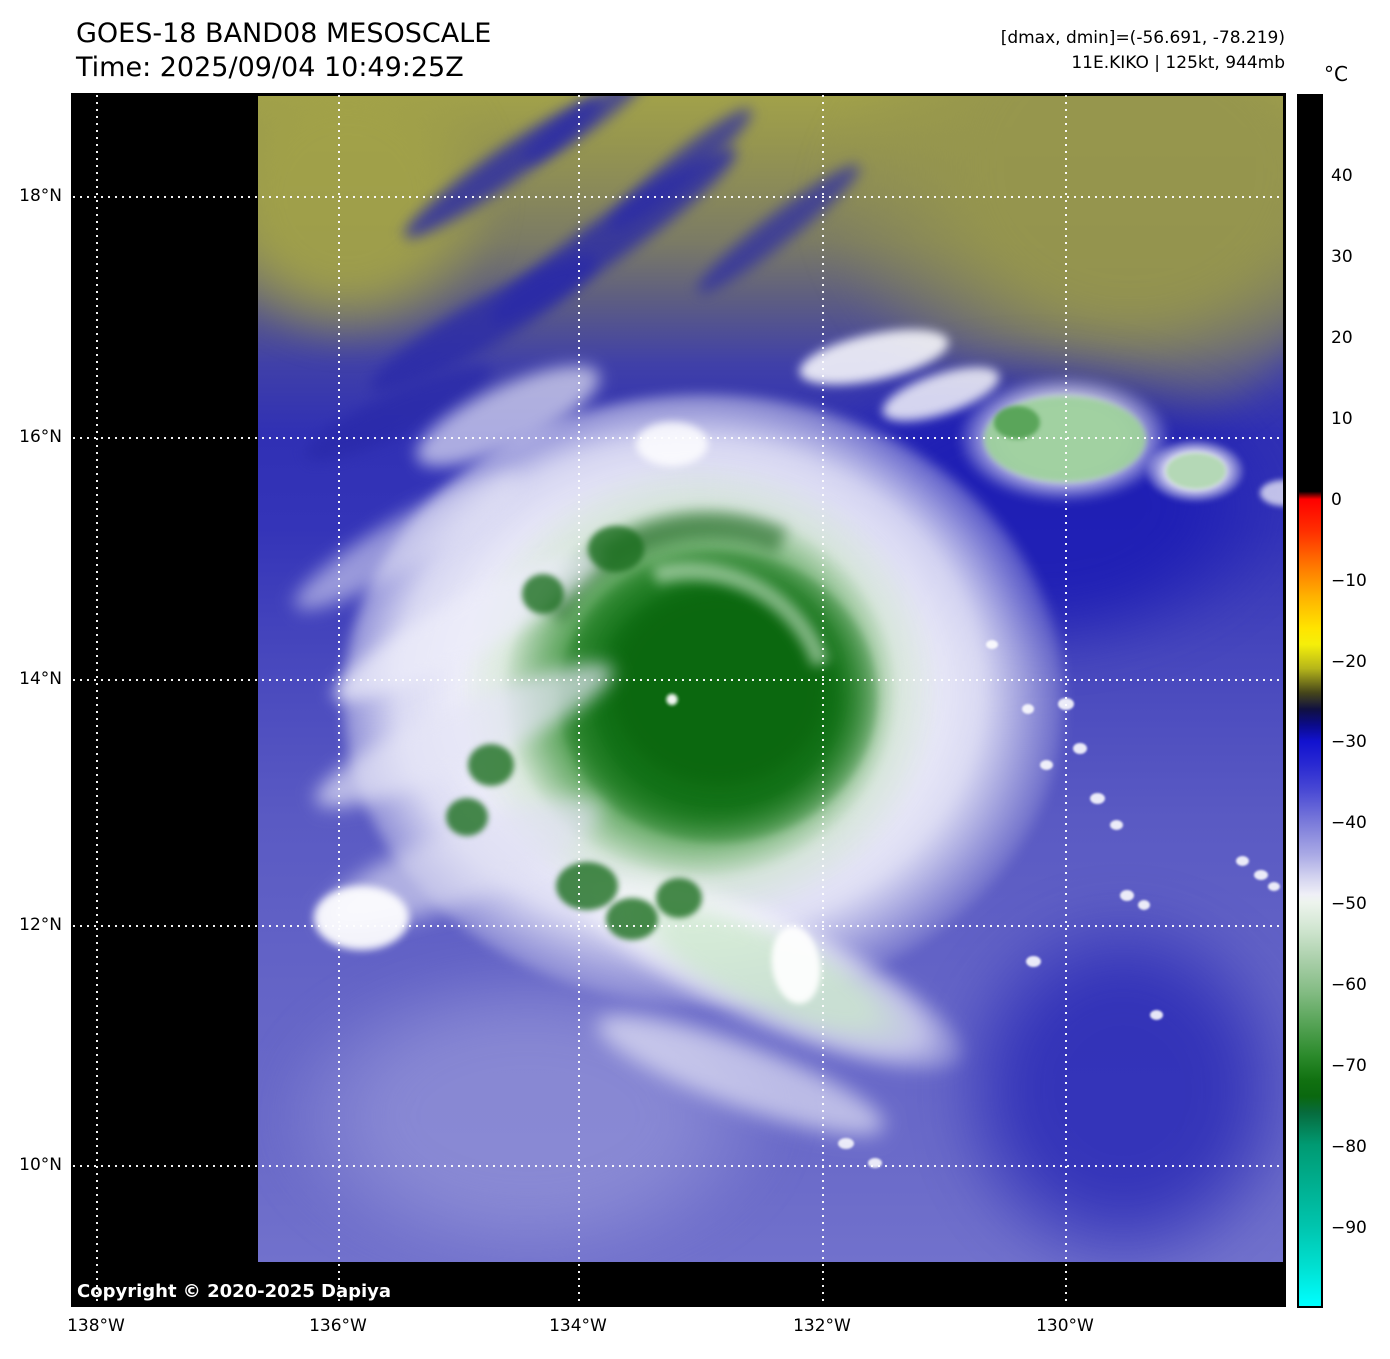  What do you see at coordinates (1349, 1228) in the screenshot?
I see `colorbar-tick-label: −90` at bounding box center [1349, 1228].